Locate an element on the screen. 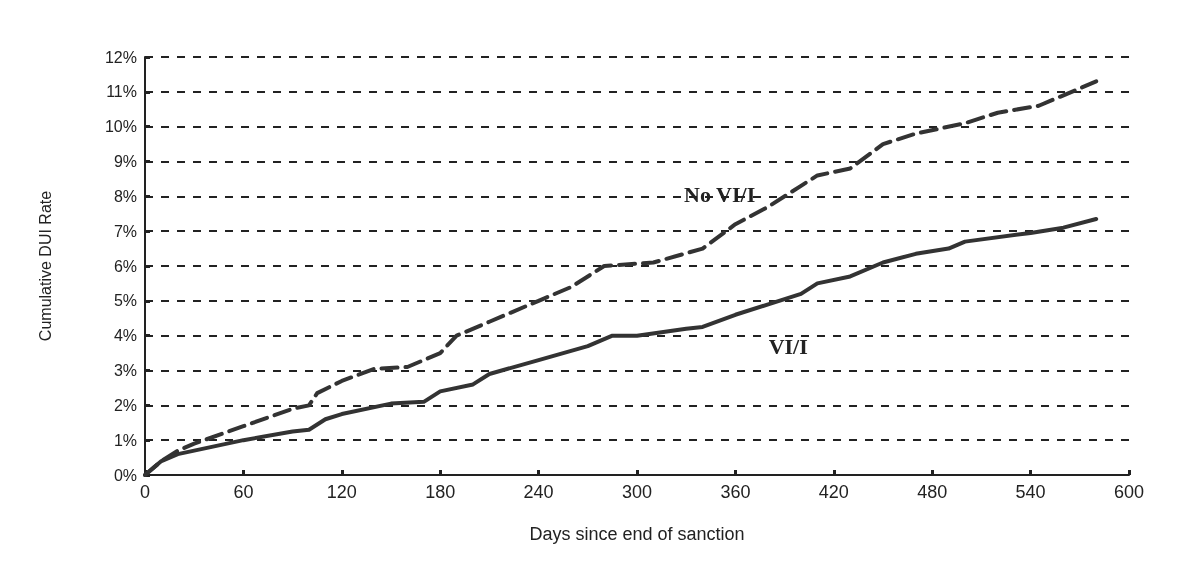 The width and height of the screenshot is (1195, 567). y-axis-title: Cumulative DUI Rate is located at coordinates (45, 266).